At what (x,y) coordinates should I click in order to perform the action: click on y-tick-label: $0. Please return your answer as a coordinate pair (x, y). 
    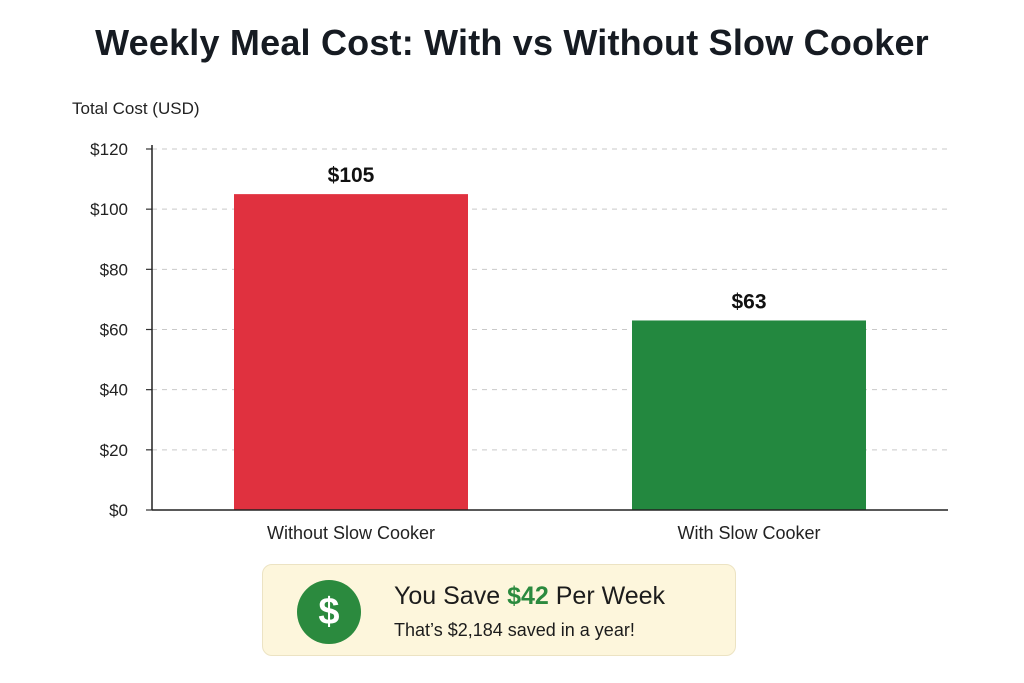
    Looking at the image, I should click on (118, 510).